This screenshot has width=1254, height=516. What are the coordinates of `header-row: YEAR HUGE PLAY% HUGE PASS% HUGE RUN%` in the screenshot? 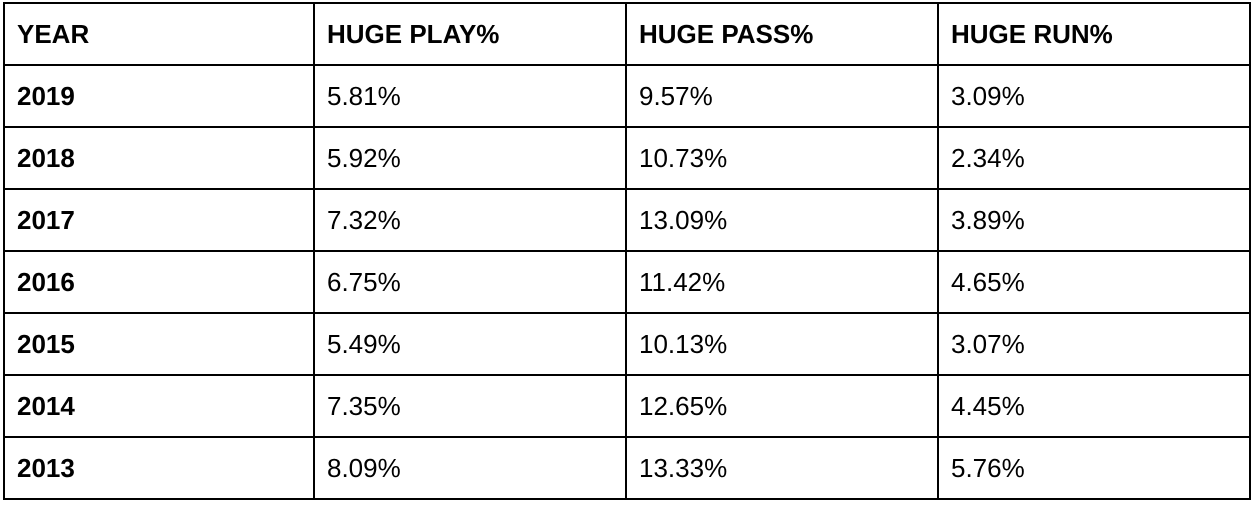 It's located at (627, 34).